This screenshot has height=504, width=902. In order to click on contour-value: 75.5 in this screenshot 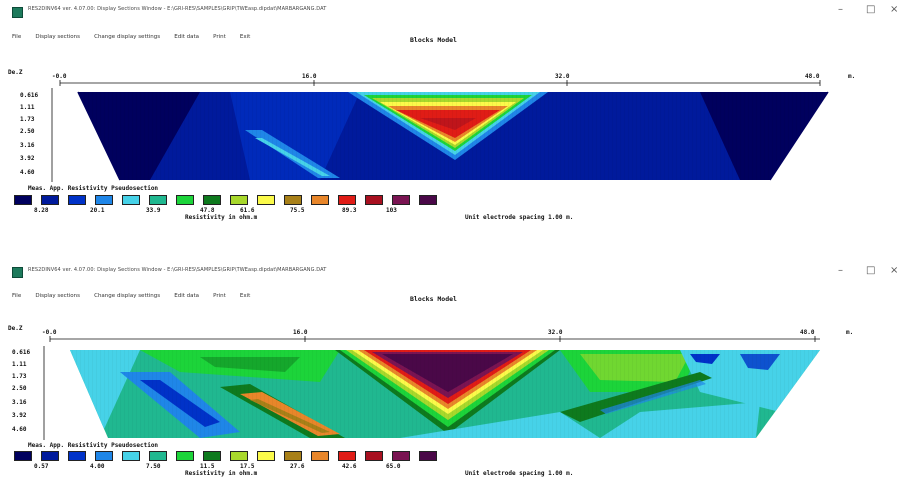, I will do `click(297, 210)`.